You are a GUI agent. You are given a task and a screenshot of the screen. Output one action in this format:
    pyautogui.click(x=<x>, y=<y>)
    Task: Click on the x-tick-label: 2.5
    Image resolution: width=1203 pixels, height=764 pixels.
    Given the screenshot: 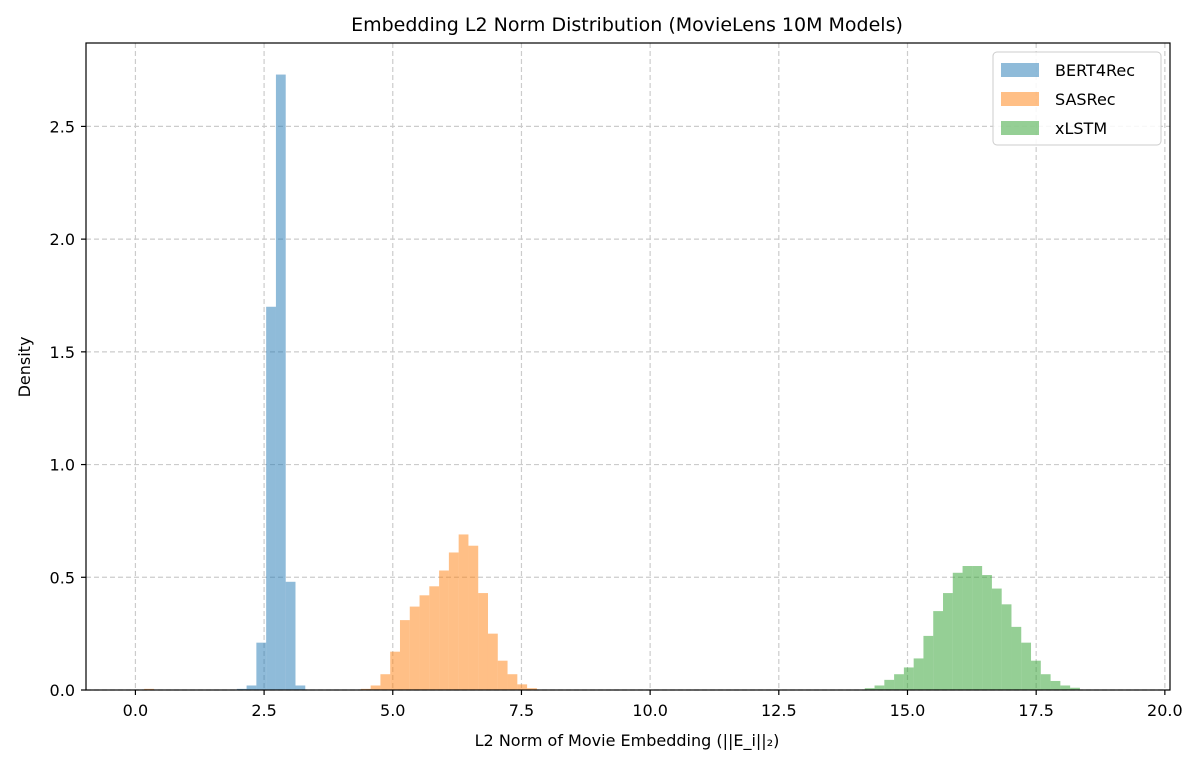 What is the action you would take?
    pyautogui.click(x=263, y=710)
    